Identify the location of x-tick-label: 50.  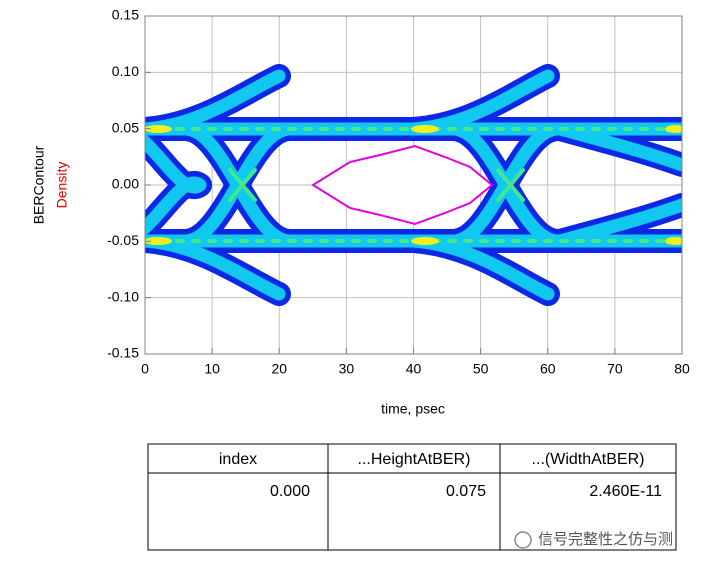
(481, 369).